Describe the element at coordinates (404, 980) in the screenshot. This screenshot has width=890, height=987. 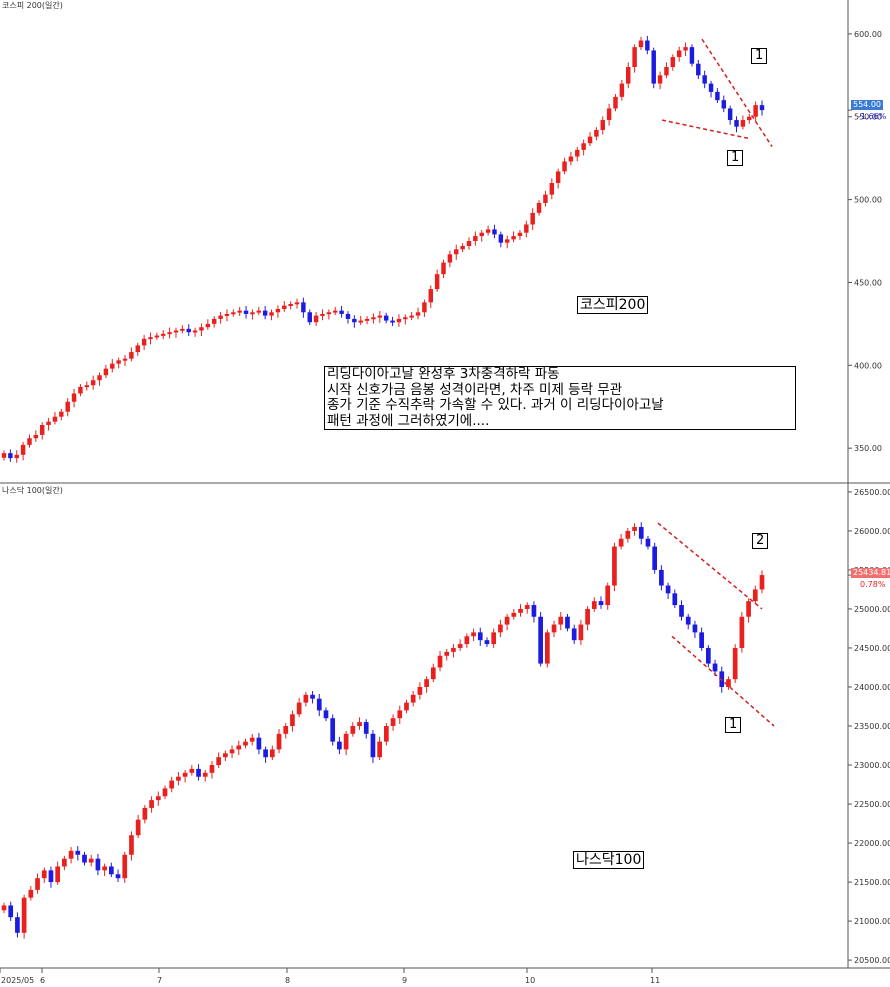
I see `x-tick-label: 9` at that location.